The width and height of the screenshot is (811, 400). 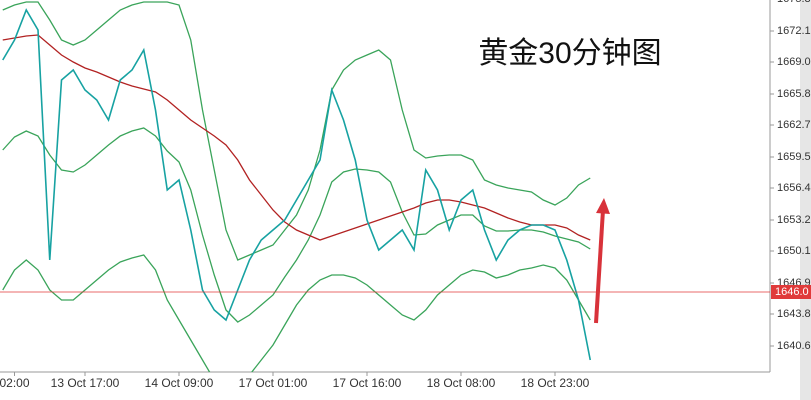 I want to click on y-tick-label: 1656.4, so click(x=794, y=188).